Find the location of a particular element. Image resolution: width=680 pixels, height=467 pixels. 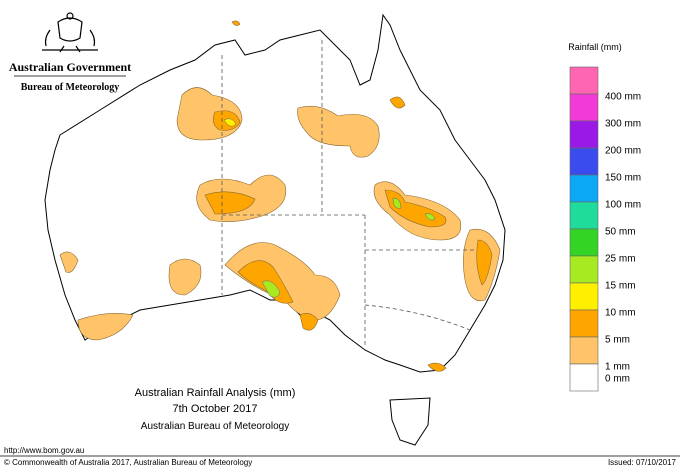

legend-label: 5 mm is located at coordinates (617, 340).